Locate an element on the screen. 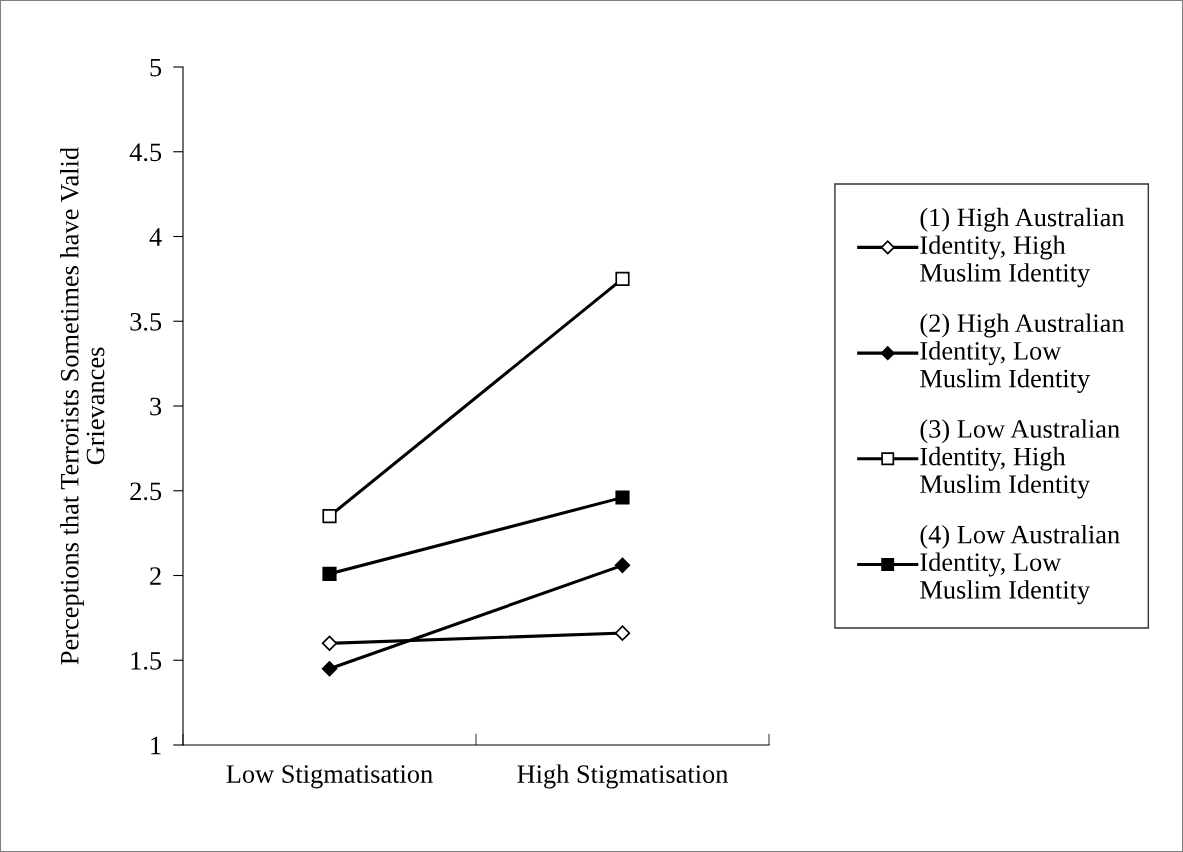 The width and height of the screenshot is (1183, 852). y-tick-label: 5 is located at coordinates (156, 67).